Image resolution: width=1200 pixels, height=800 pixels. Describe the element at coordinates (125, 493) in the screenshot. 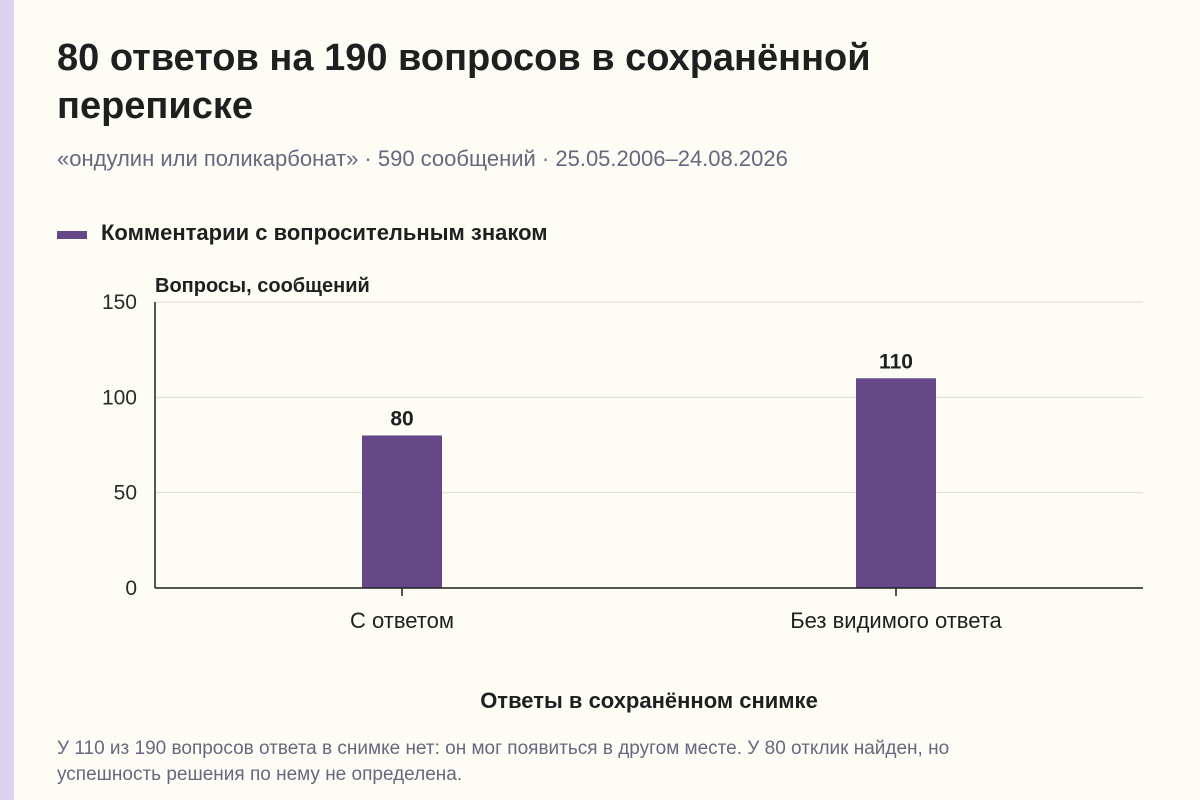

I see `y-tick-label: 50` at that location.